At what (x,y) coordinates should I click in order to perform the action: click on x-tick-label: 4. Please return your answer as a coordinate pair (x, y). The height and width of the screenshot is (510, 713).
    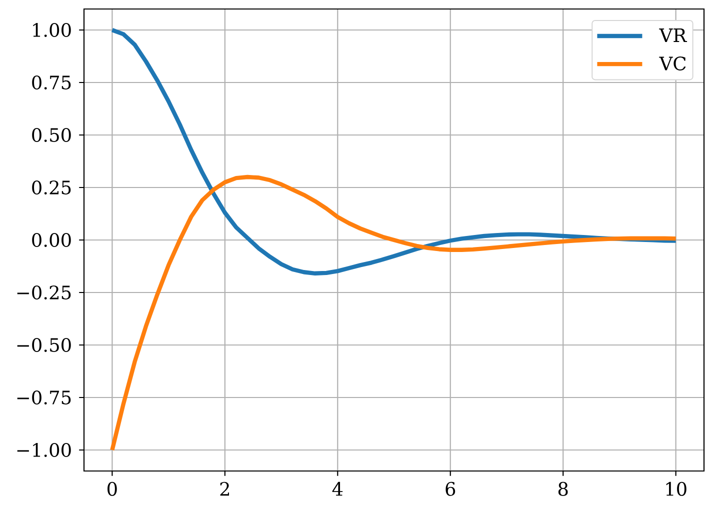
    Looking at the image, I should click on (337, 489).